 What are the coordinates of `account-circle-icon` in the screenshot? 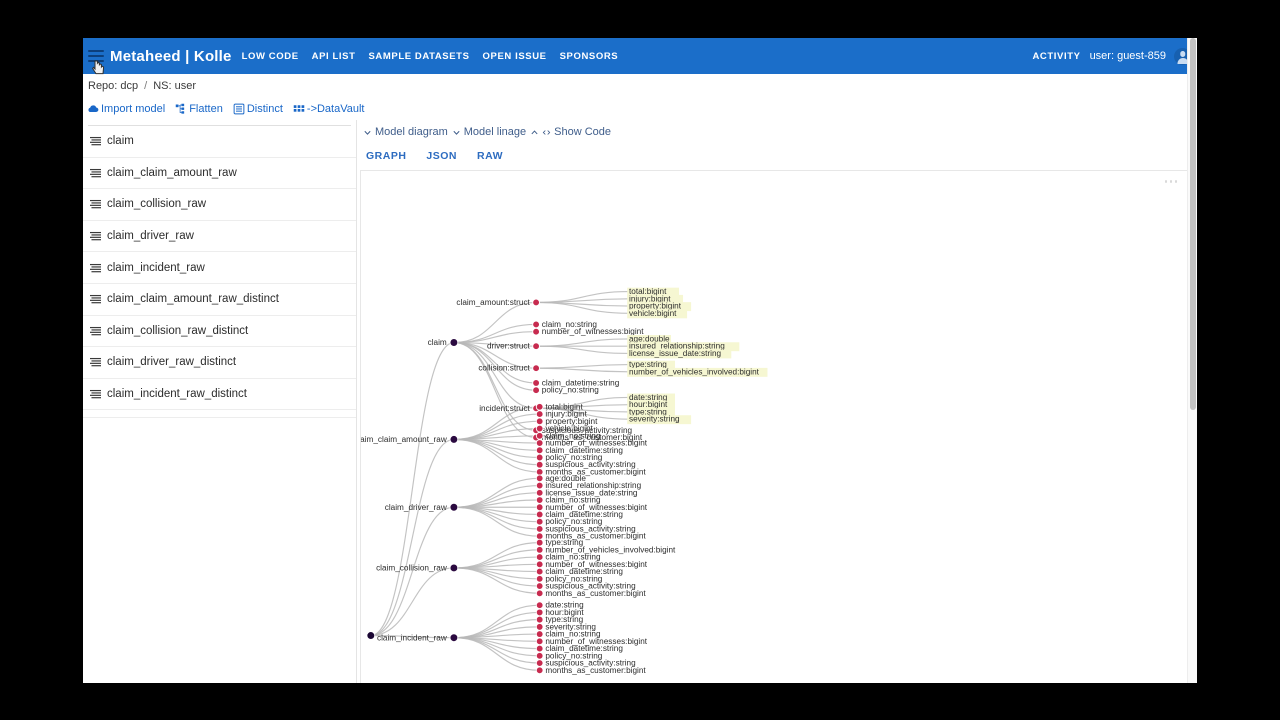 It's located at (1182, 56).